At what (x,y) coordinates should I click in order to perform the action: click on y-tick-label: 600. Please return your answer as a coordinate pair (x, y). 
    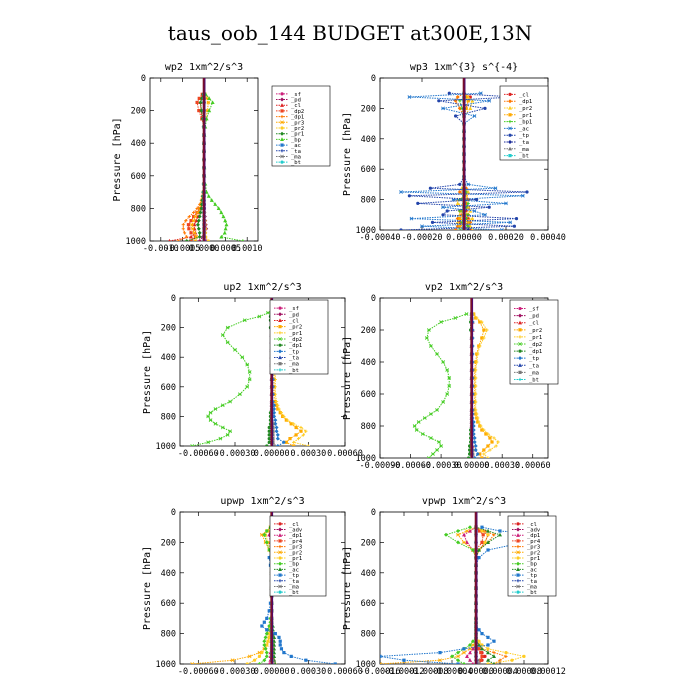
    Looking at the image, I should click on (368, 604).